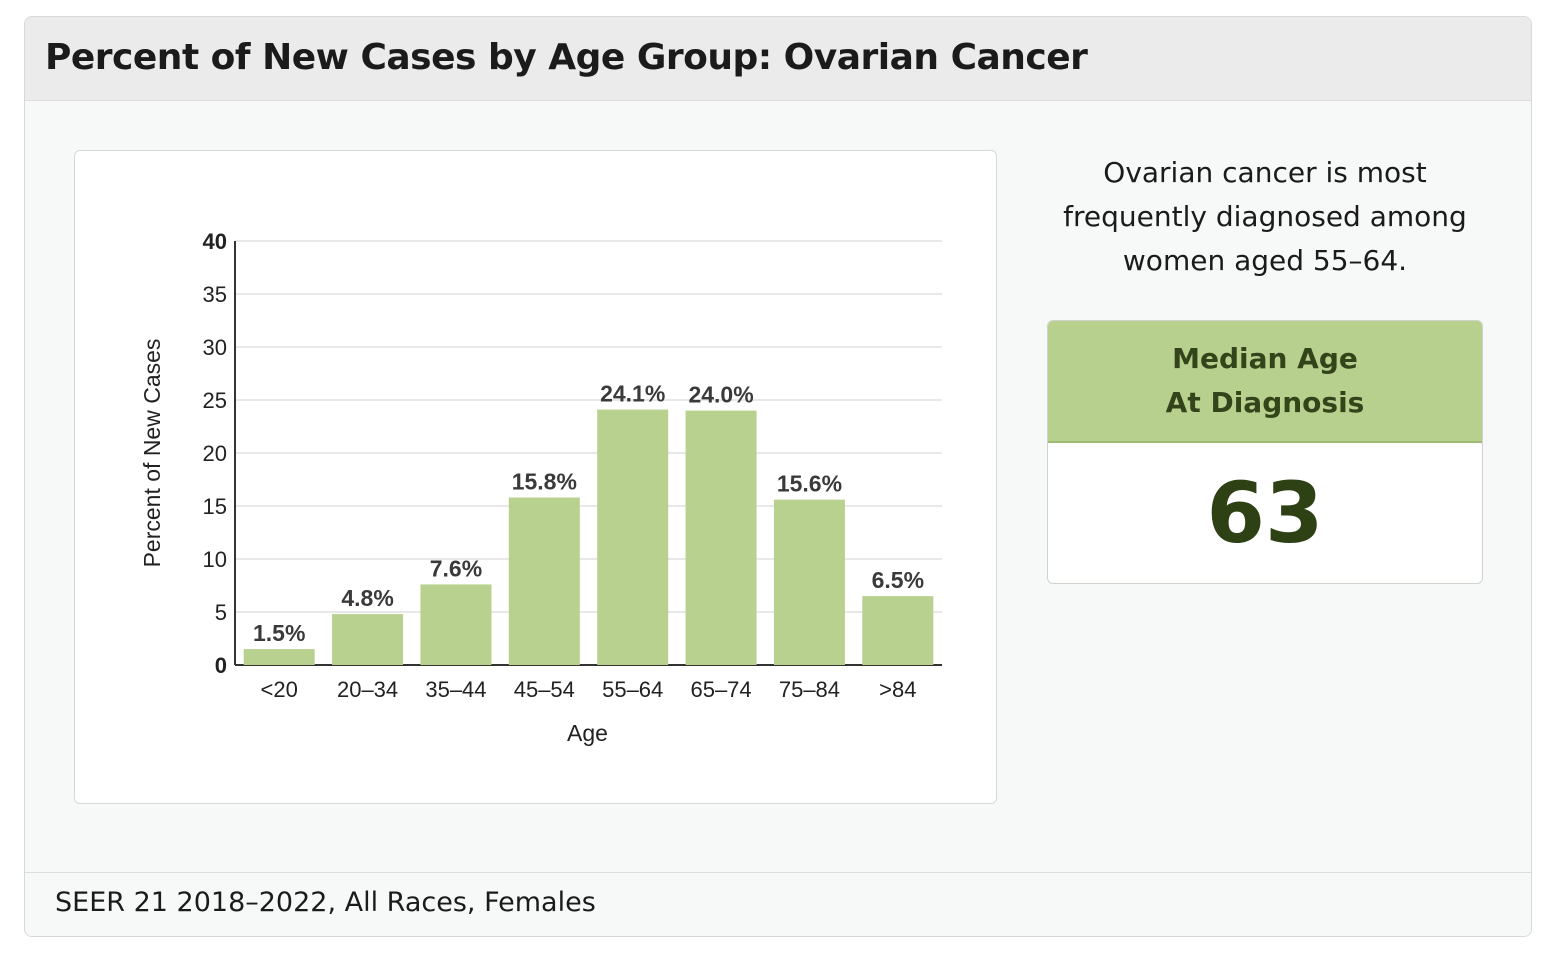 This screenshot has width=1554, height=958. What do you see at coordinates (809, 689) in the screenshot?
I see `x-tick-label: 75–84` at bounding box center [809, 689].